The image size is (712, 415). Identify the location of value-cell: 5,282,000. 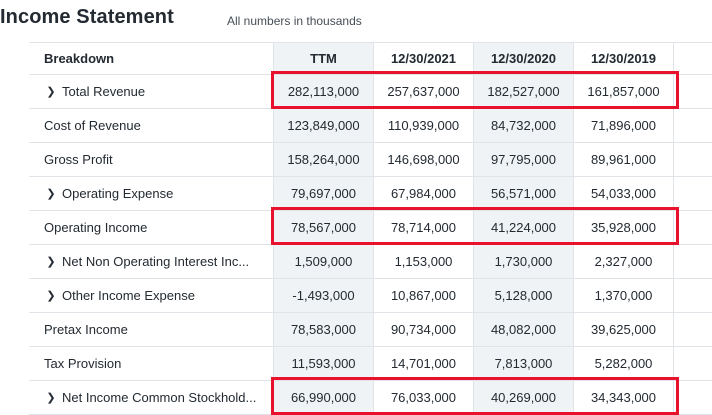
(624, 363).